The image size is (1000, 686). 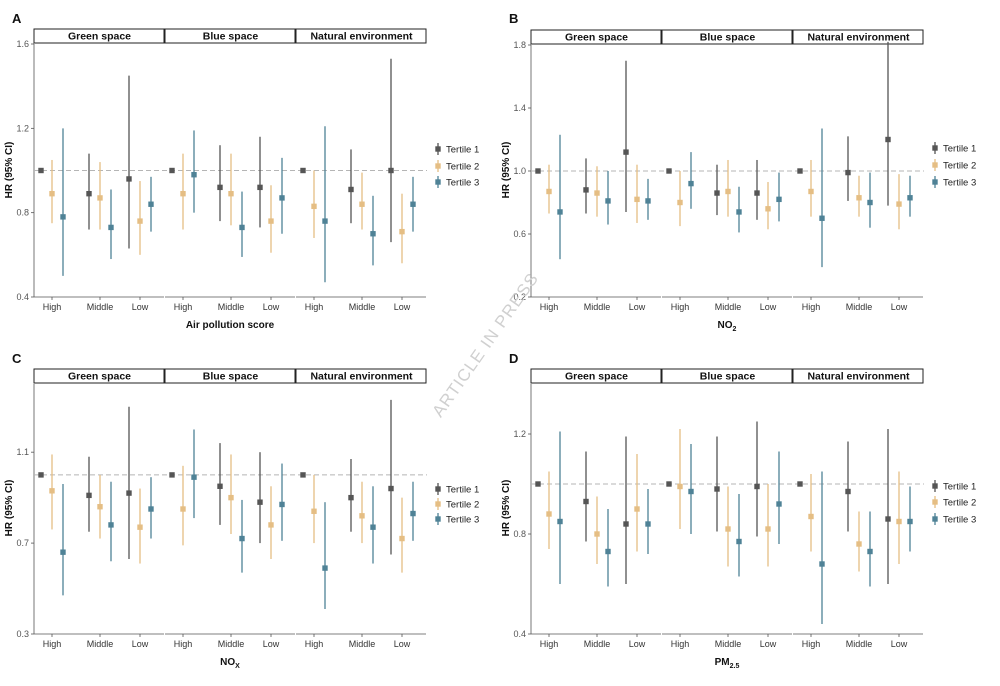 What do you see at coordinates (722, 662) in the screenshot?
I see `x-axis-title-main: PM` at bounding box center [722, 662].